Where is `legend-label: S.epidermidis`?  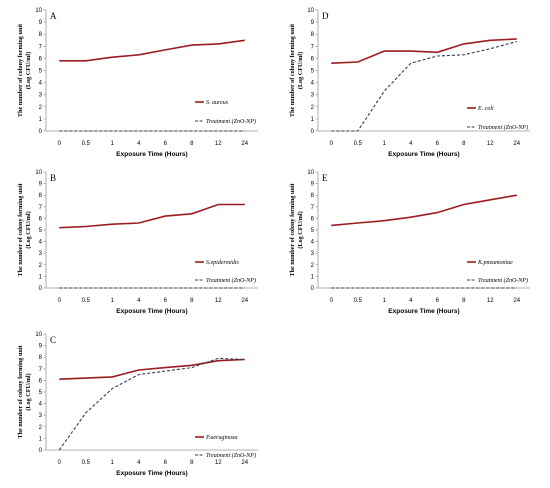 legend-label: S.epidermidis is located at coordinates (222, 263).